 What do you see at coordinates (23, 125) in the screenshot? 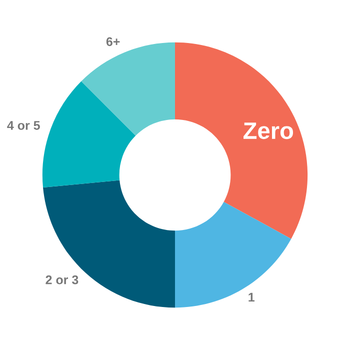
I see `slice-label: 4 or 5` at bounding box center [23, 125].